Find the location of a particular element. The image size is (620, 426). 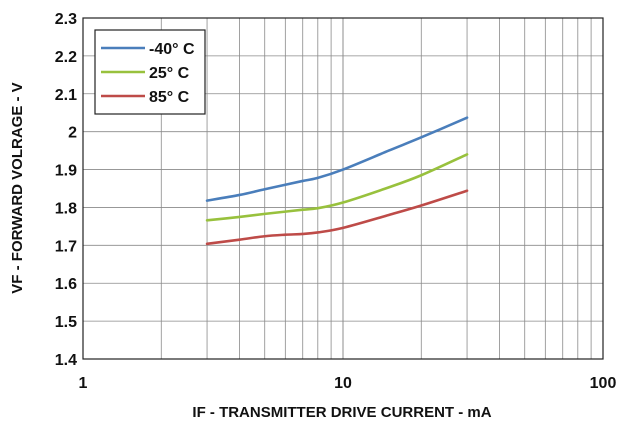

legend-label-1: 25° C is located at coordinates (169, 73).